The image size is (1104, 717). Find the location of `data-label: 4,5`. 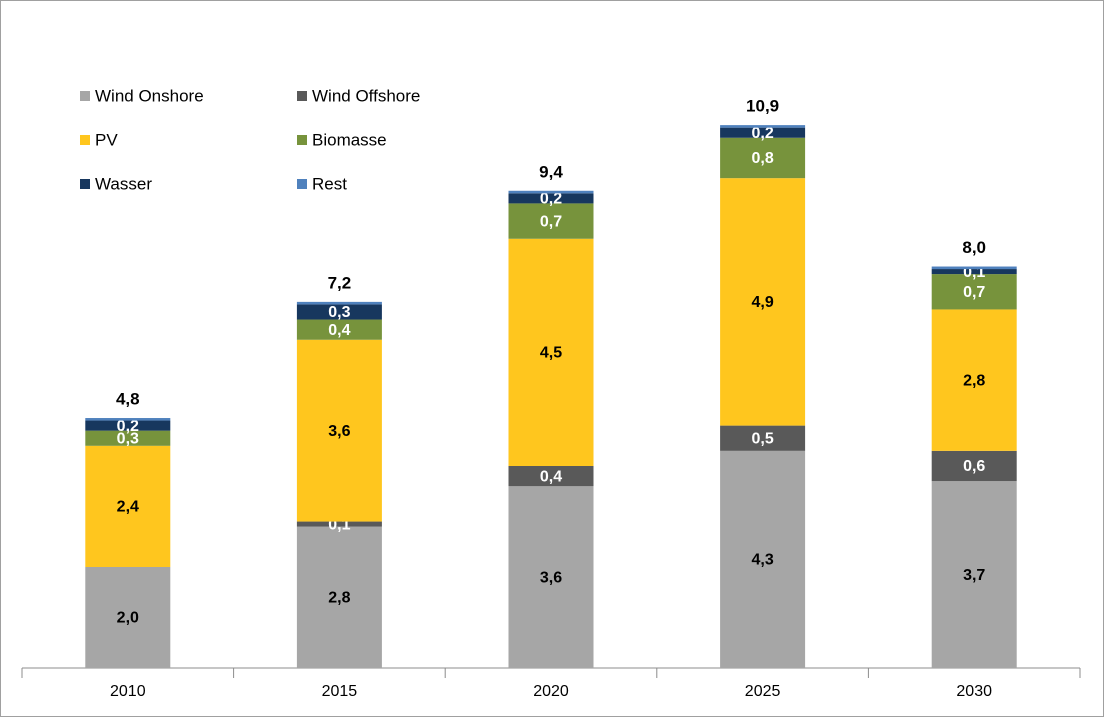

data-label: 4,5 is located at coordinates (551, 353).